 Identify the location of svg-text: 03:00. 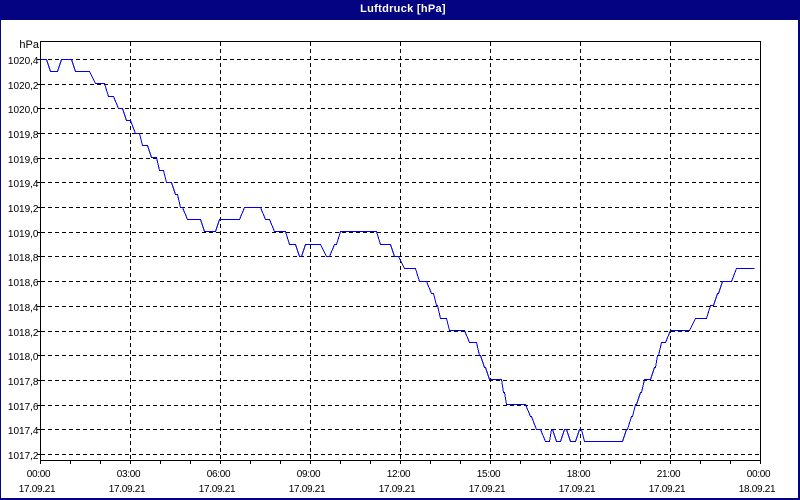
(129, 474).